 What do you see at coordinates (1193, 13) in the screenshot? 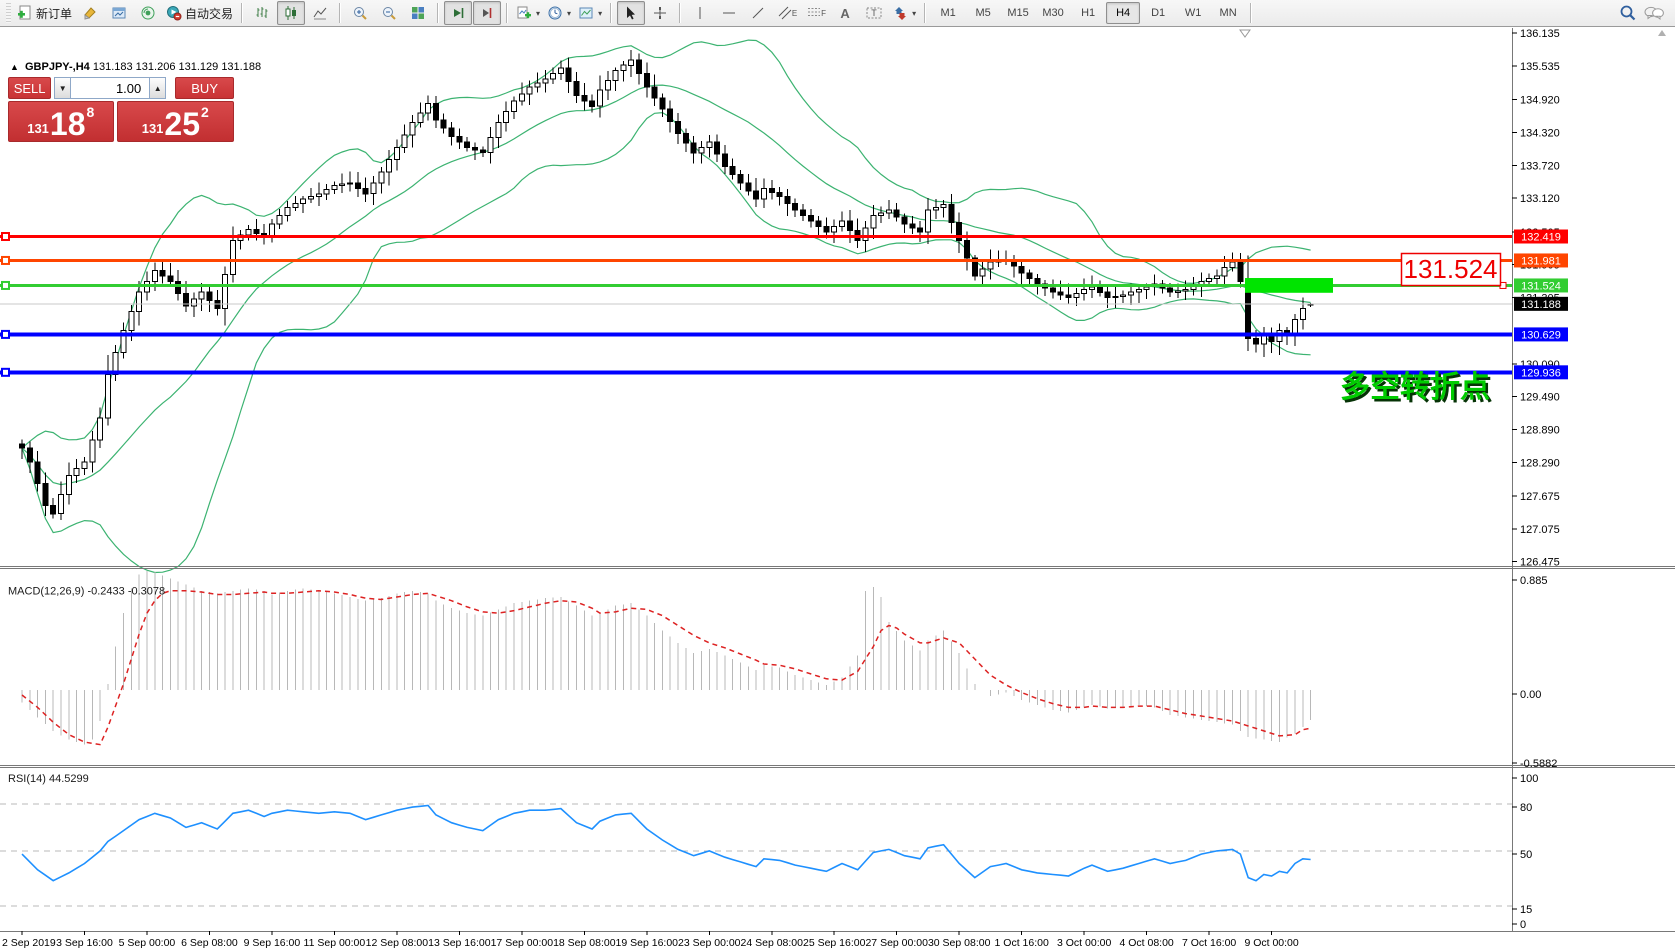
I see `timeframe-w1: W1` at bounding box center [1193, 13].